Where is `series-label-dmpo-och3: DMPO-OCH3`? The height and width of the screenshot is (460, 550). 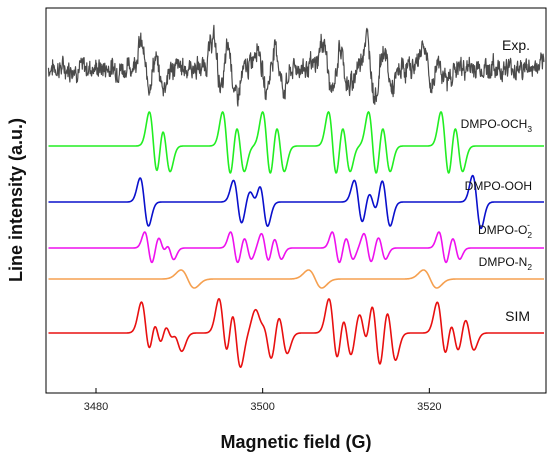
series-label-dmpo-och3: DMPO-OCH3 is located at coordinates (497, 125).